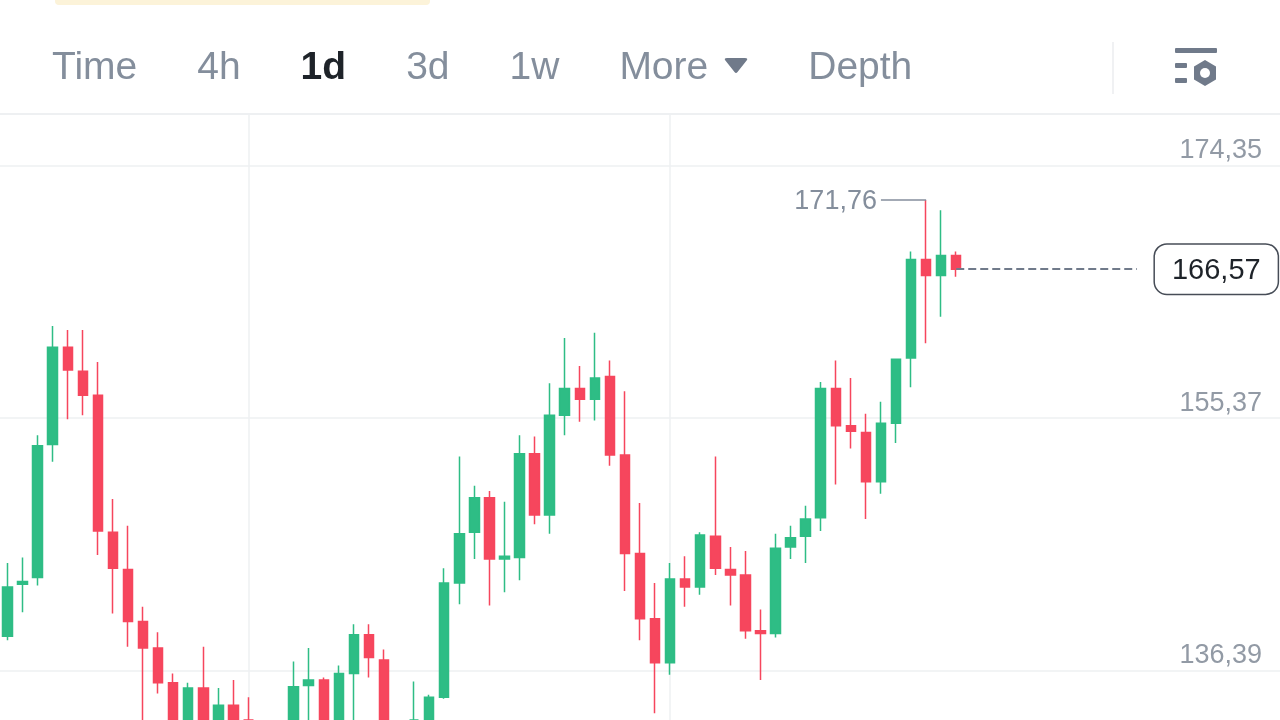 The height and width of the screenshot is (720, 1280). Describe the element at coordinates (835, 200) in the screenshot. I see `annotation: 171,76` at that location.